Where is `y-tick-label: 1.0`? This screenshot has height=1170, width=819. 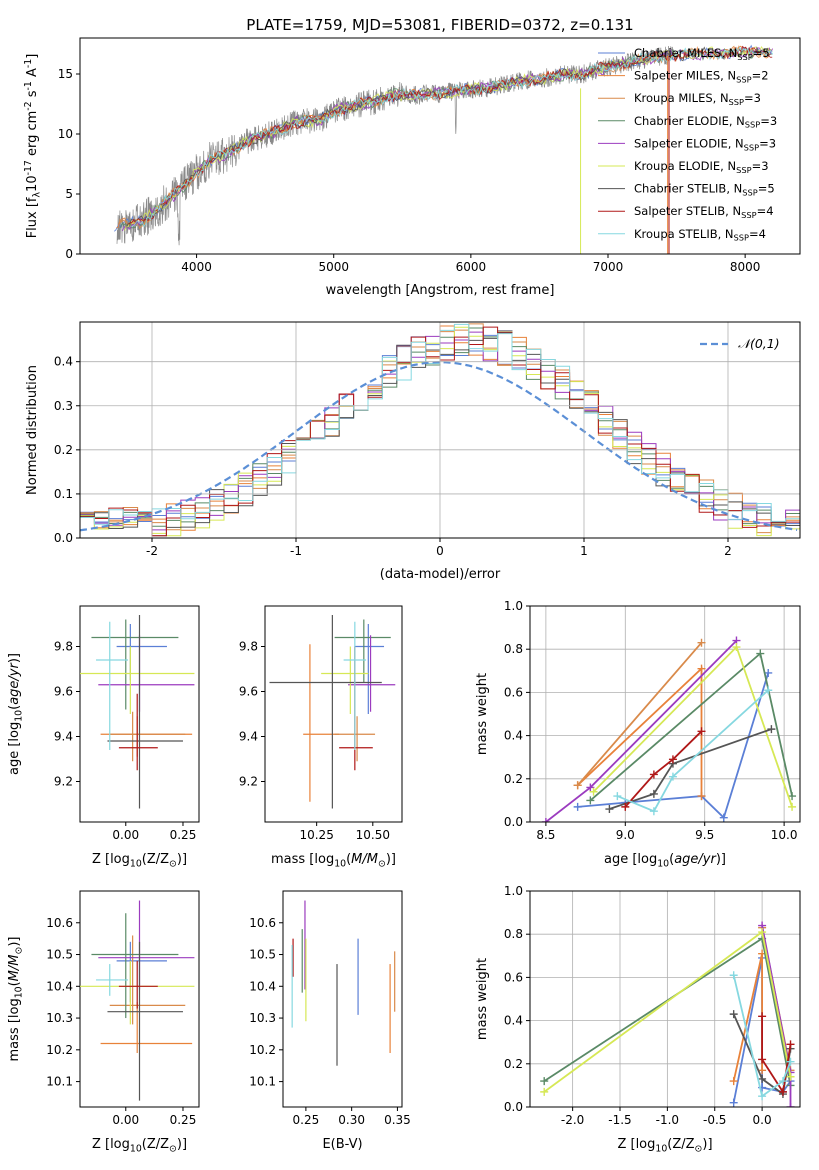
y-tick-label: 1.0 is located at coordinates (513, 606).